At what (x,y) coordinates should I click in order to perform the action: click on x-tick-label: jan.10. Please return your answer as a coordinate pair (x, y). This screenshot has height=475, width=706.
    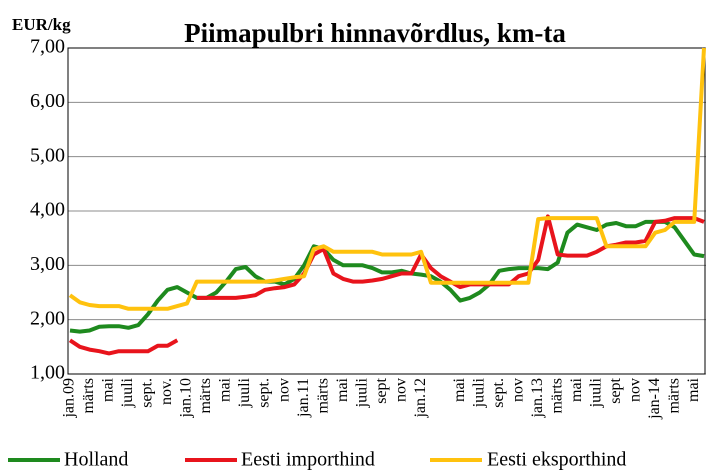
    Looking at the image, I should click on (186, 398).